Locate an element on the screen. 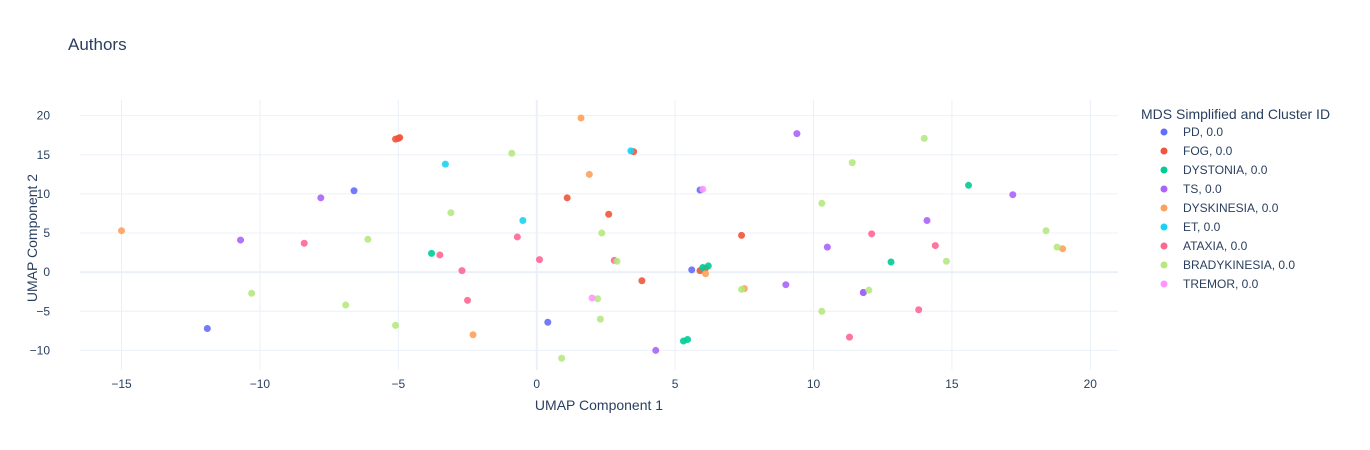  legend-item: TREMOR, 0.0 is located at coordinates (1209, 284).